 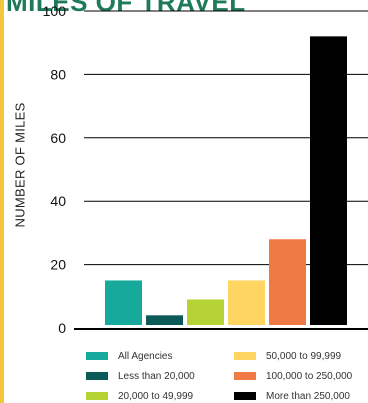 I want to click on legend-label: All Agencies, so click(x=145, y=356).